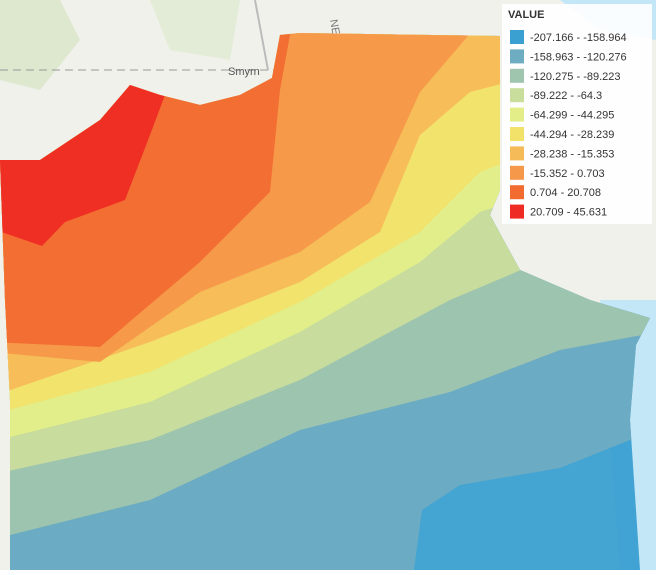 This screenshot has width=656, height=575. Describe the element at coordinates (568, 213) in the screenshot. I see `legend-label: 20.709 - 45.631` at that location.